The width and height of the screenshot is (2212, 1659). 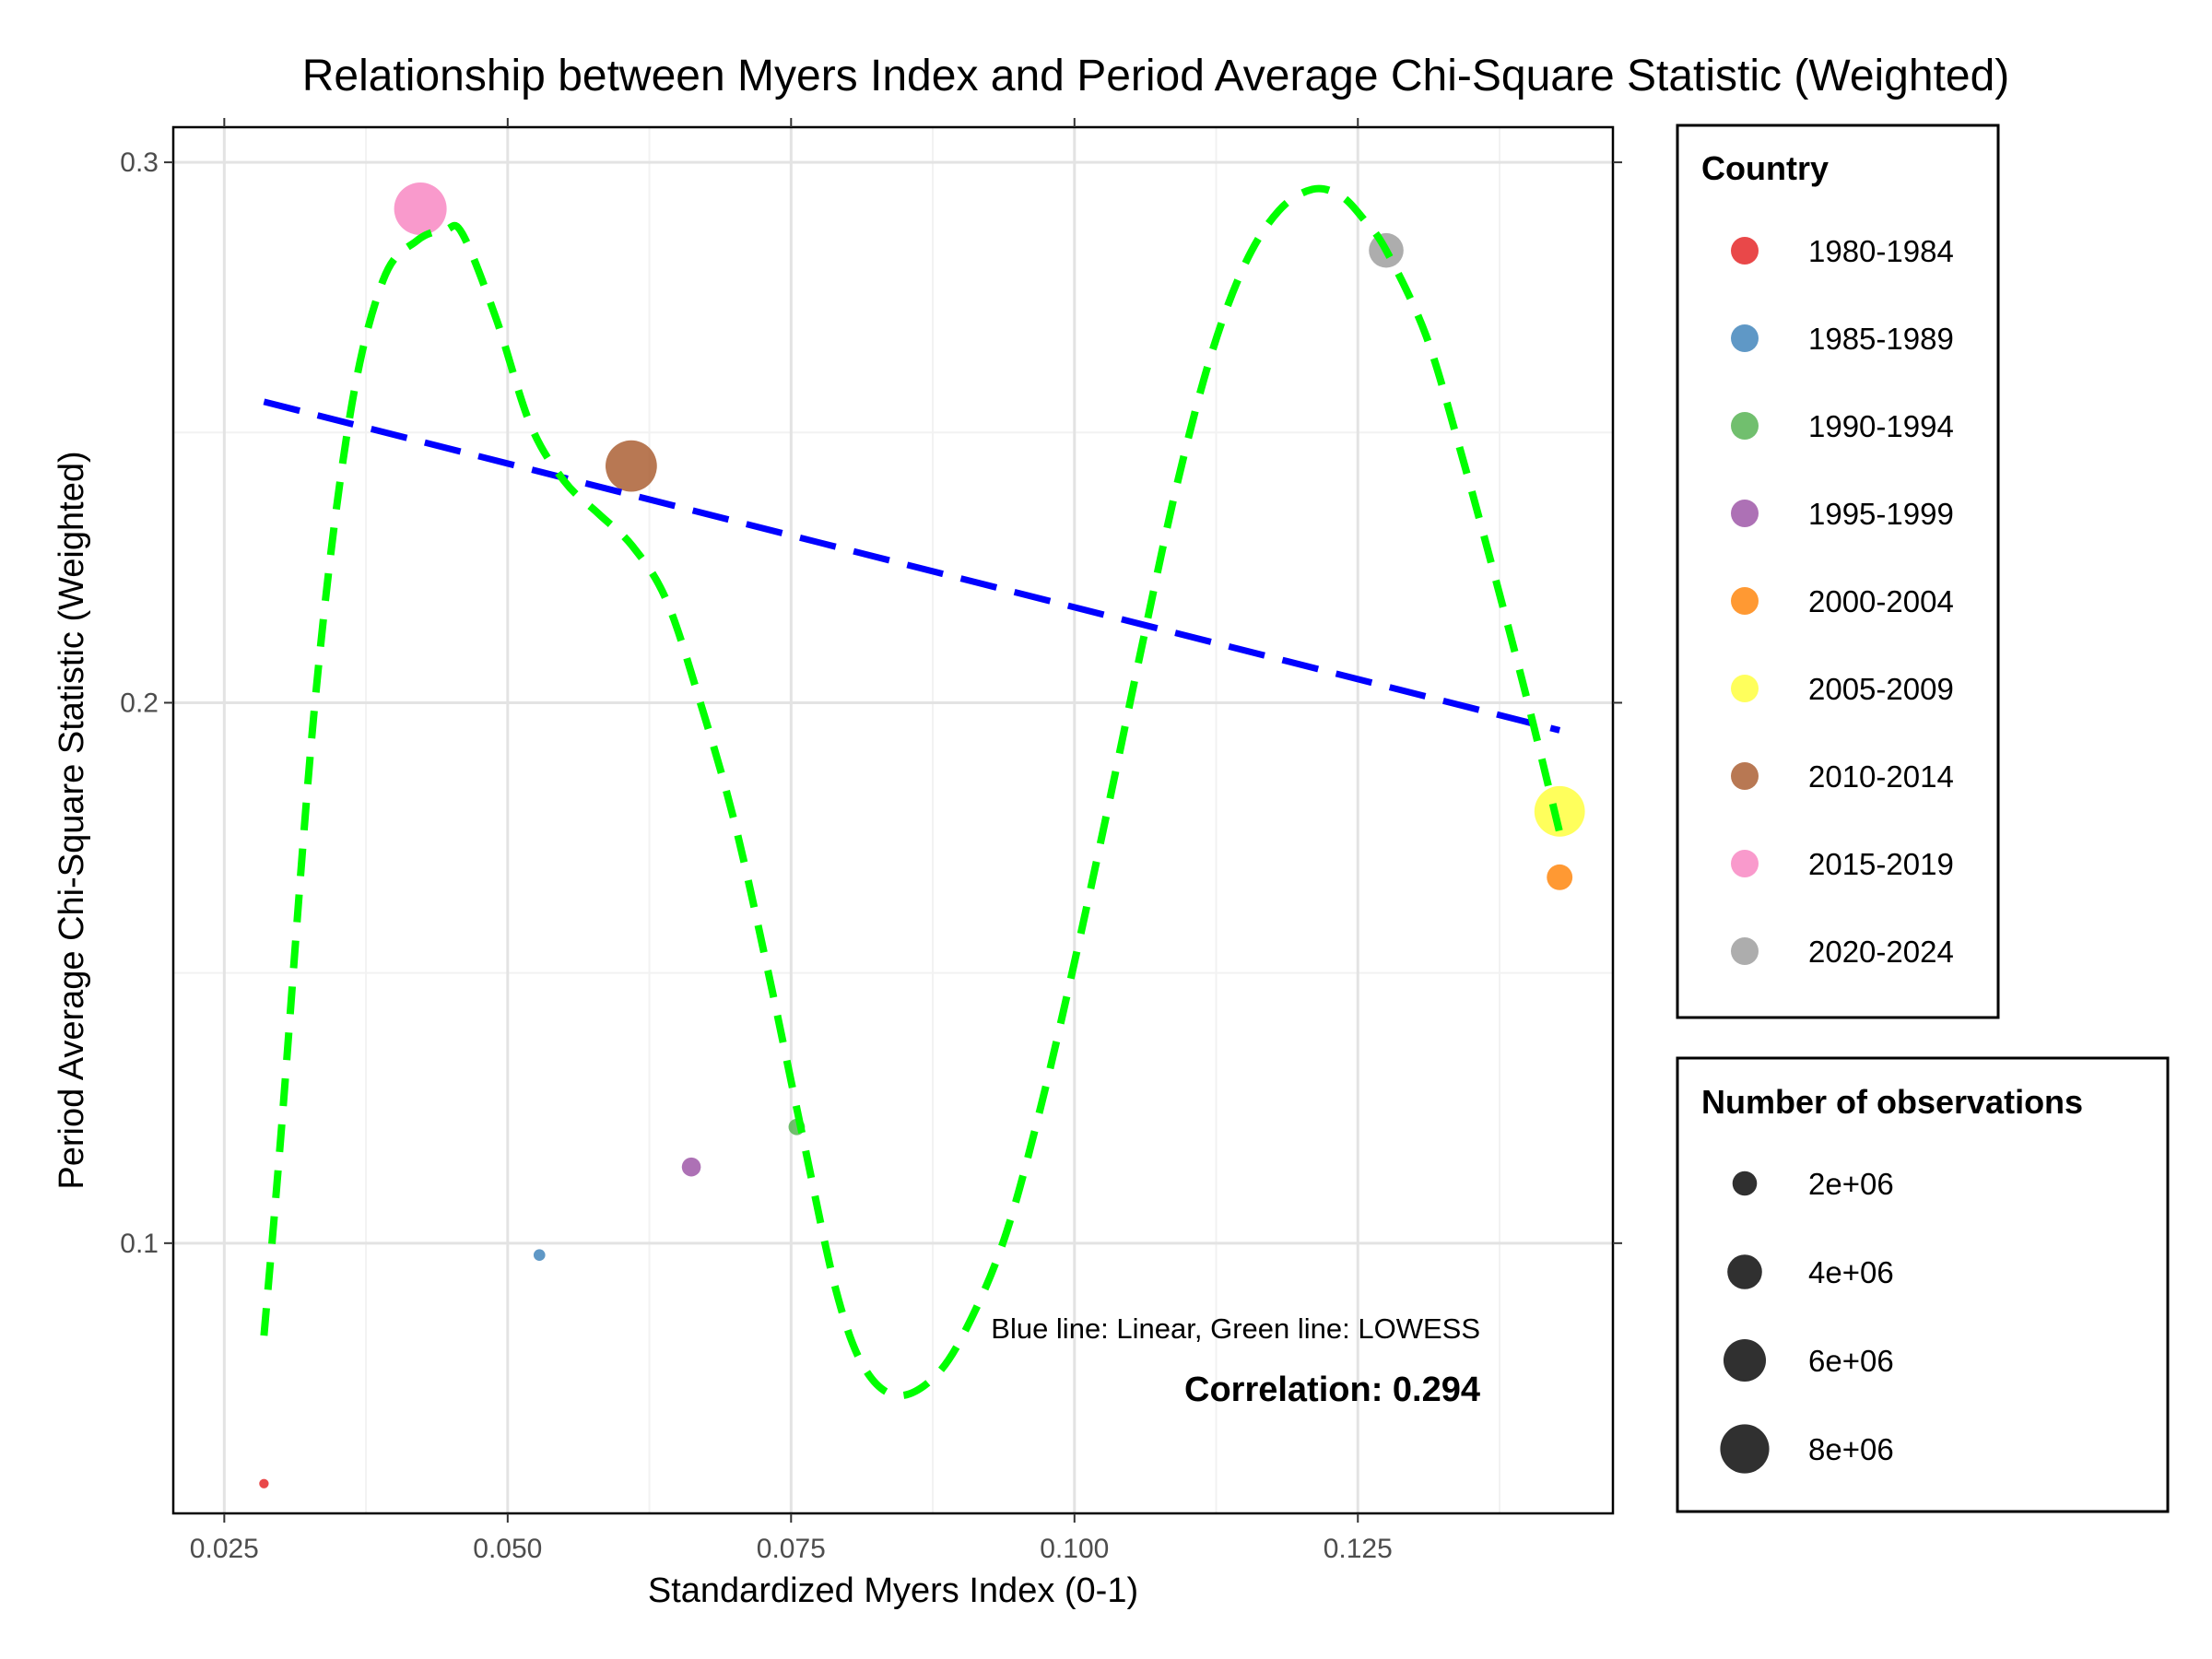 What do you see at coordinates (1745, 1360) in the screenshot?
I see `size-legend-key-6e+06` at bounding box center [1745, 1360].